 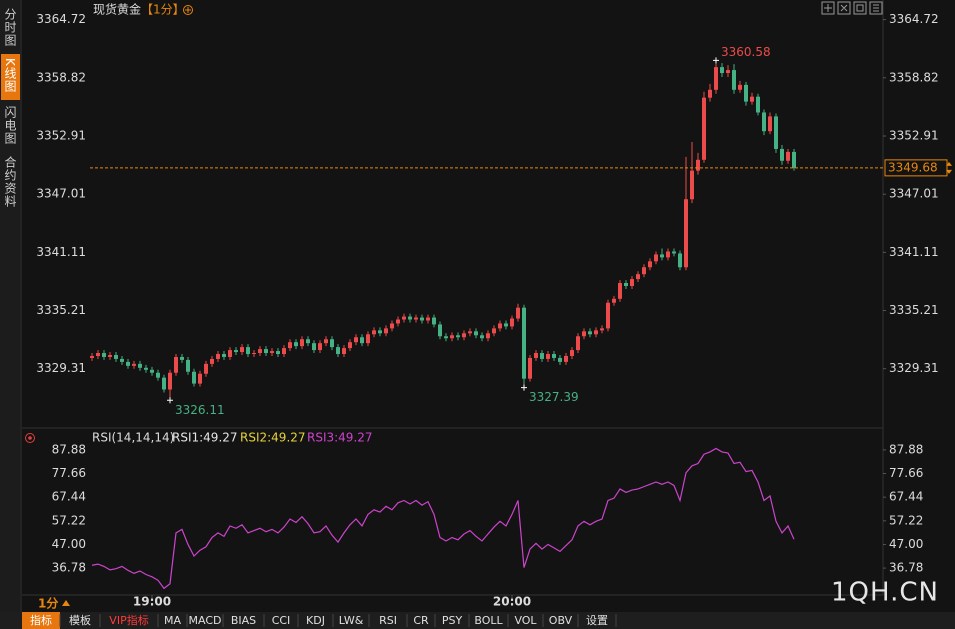 What do you see at coordinates (188, 10) in the screenshot?
I see `add-indicator-icon` at bounding box center [188, 10].